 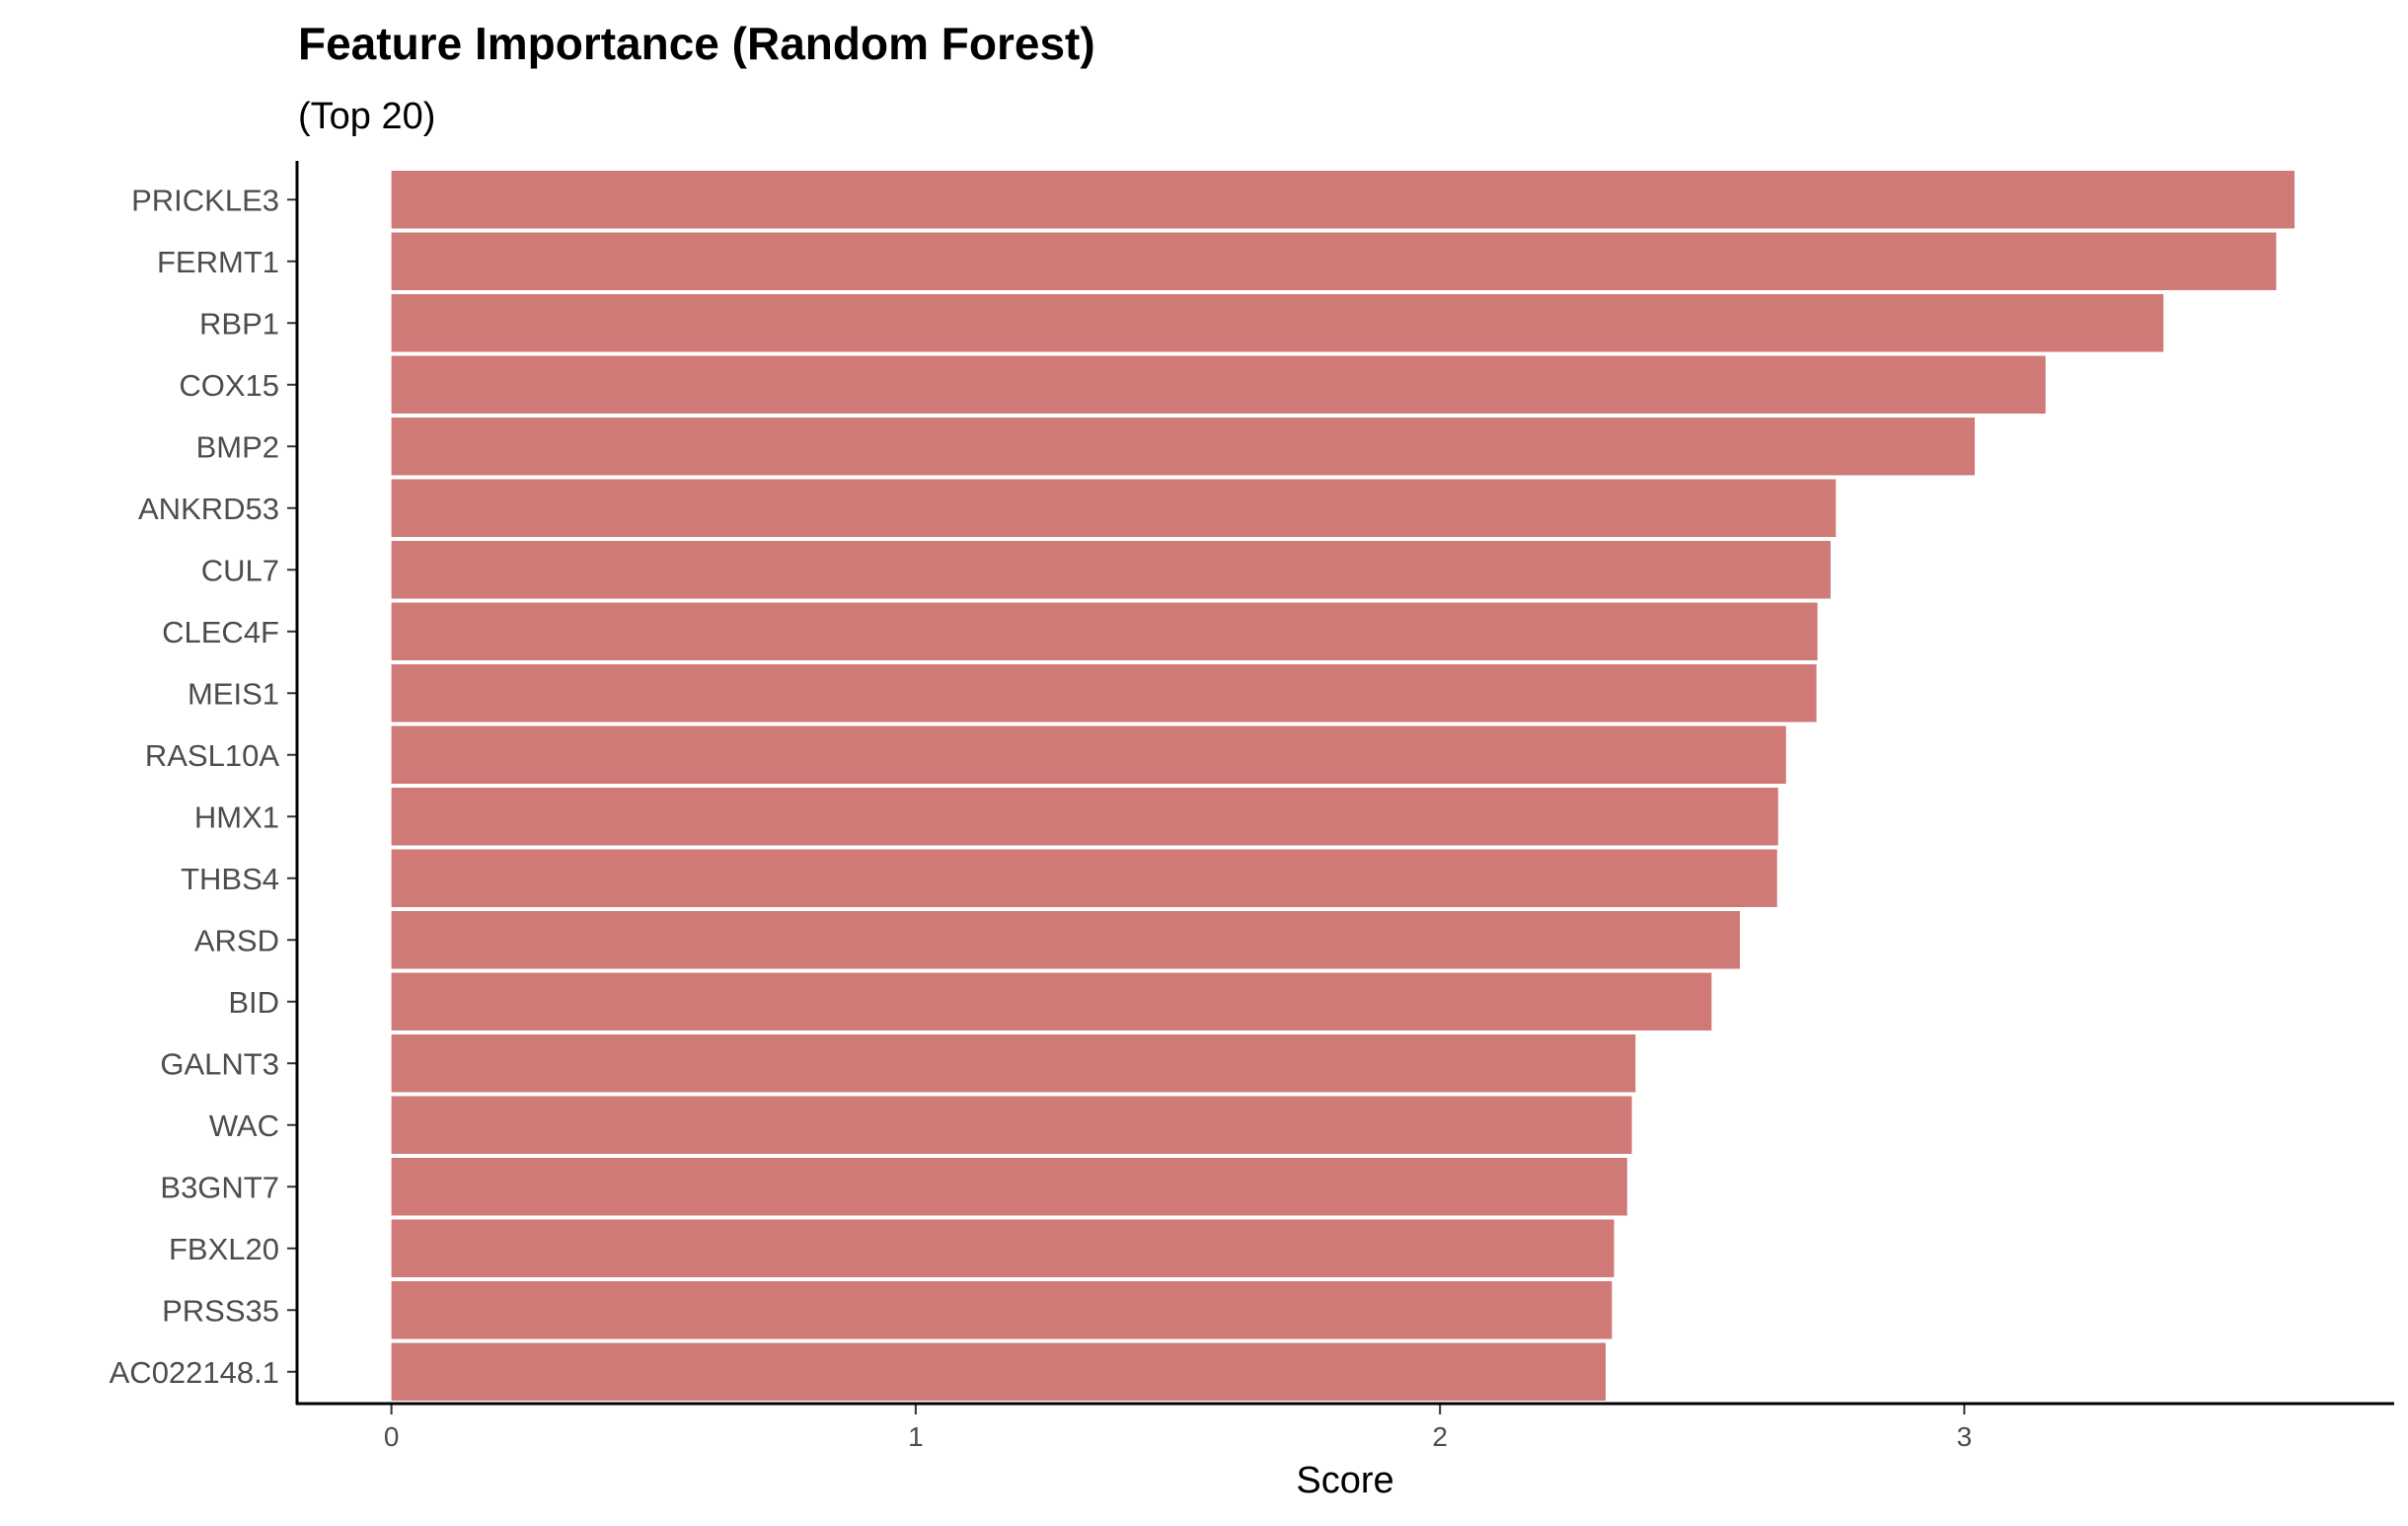 What do you see at coordinates (238, 446) in the screenshot?
I see `y-tick-label: BMP2` at bounding box center [238, 446].